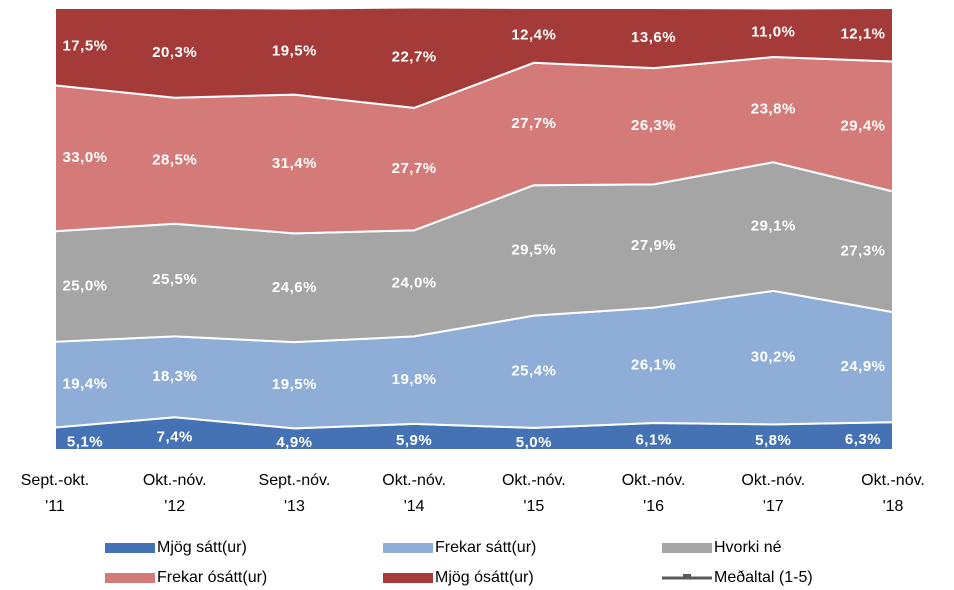  What do you see at coordinates (893, 506) in the screenshot?
I see `x-tick-label: '18` at bounding box center [893, 506].